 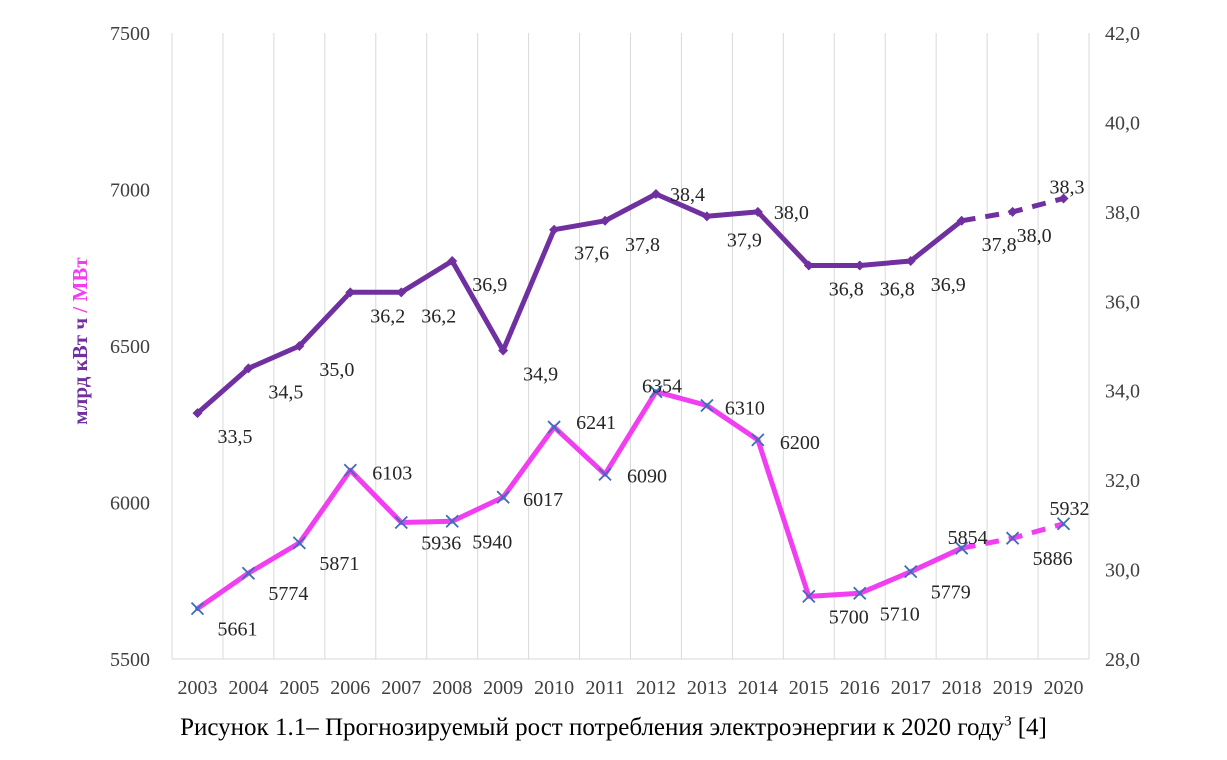 I want to click on data-label: 5661, so click(x=237, y=630).